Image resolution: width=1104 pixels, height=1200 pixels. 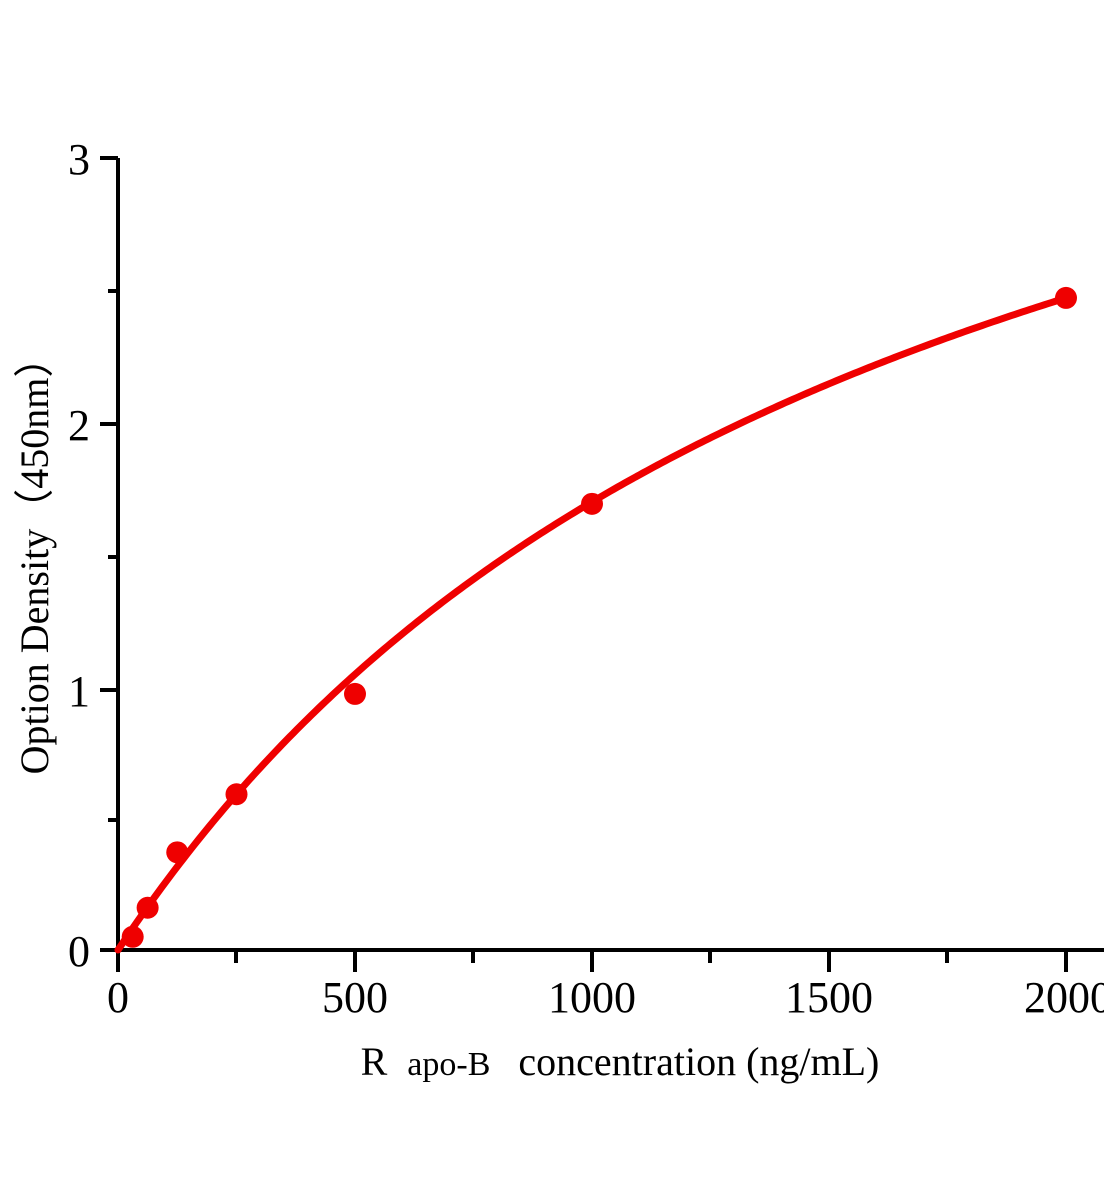 I want to click on x-axis-major-ticks, so click(x=592, y=961).